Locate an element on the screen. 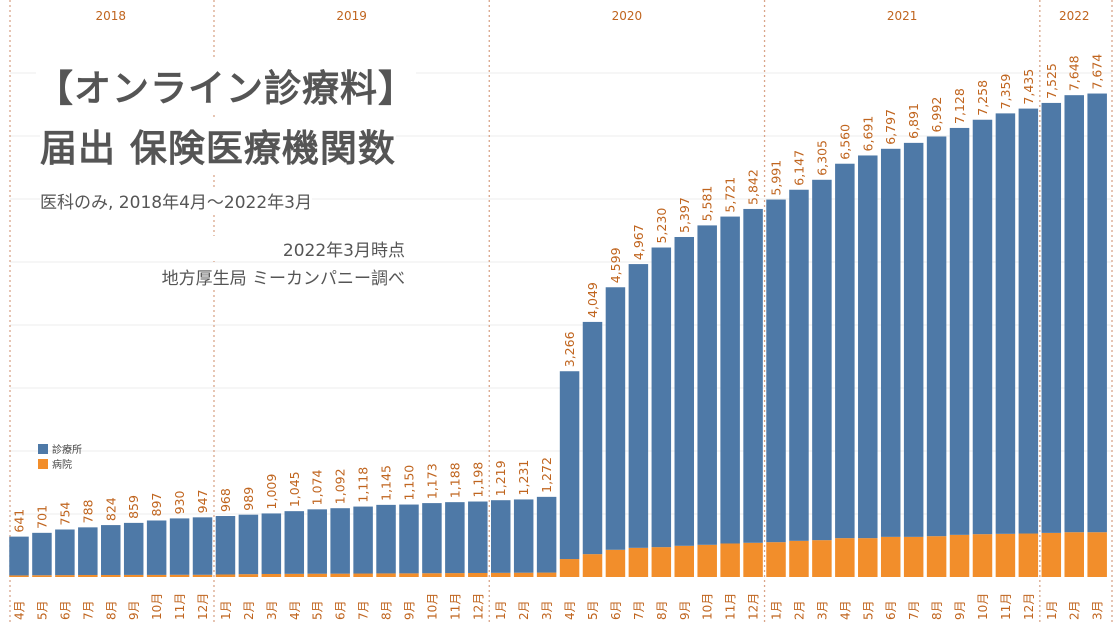  legend-swatch-clinic is located at coordinates (43, 448).